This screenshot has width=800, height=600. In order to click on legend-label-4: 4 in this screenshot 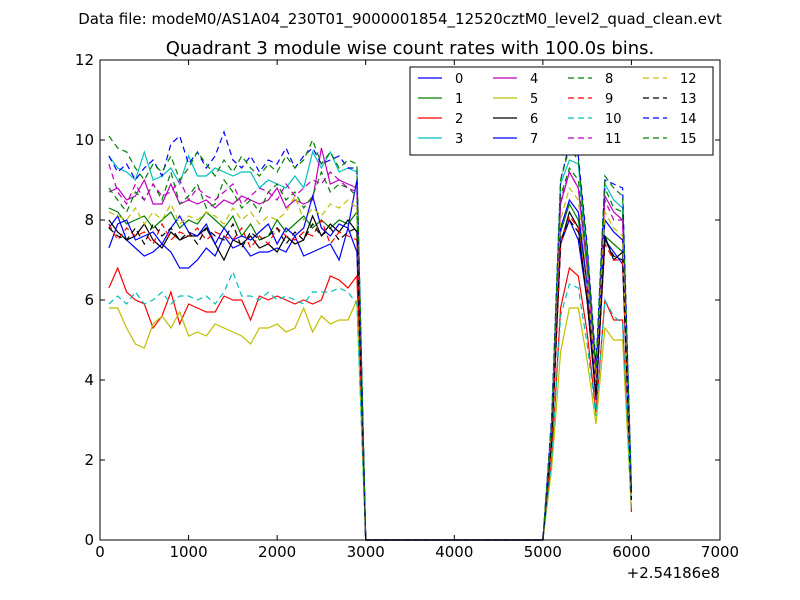, I will do `click(534, 79)`.